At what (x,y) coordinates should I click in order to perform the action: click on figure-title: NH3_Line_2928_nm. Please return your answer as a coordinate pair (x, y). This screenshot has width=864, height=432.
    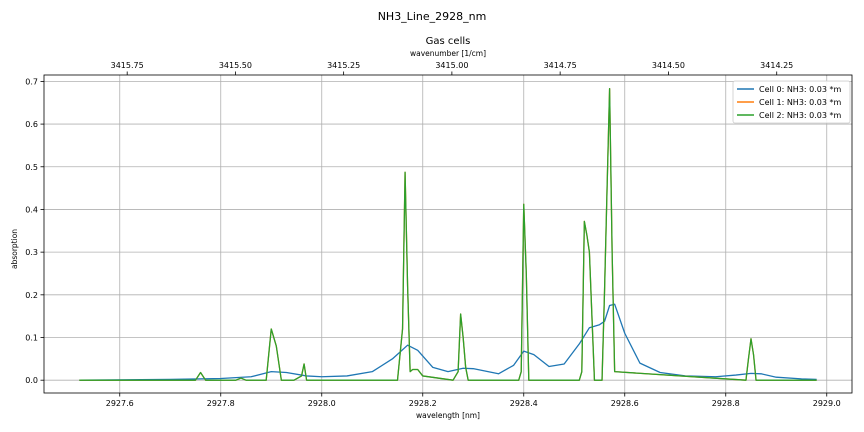
    Looking at the image, I should click on (432, 16).